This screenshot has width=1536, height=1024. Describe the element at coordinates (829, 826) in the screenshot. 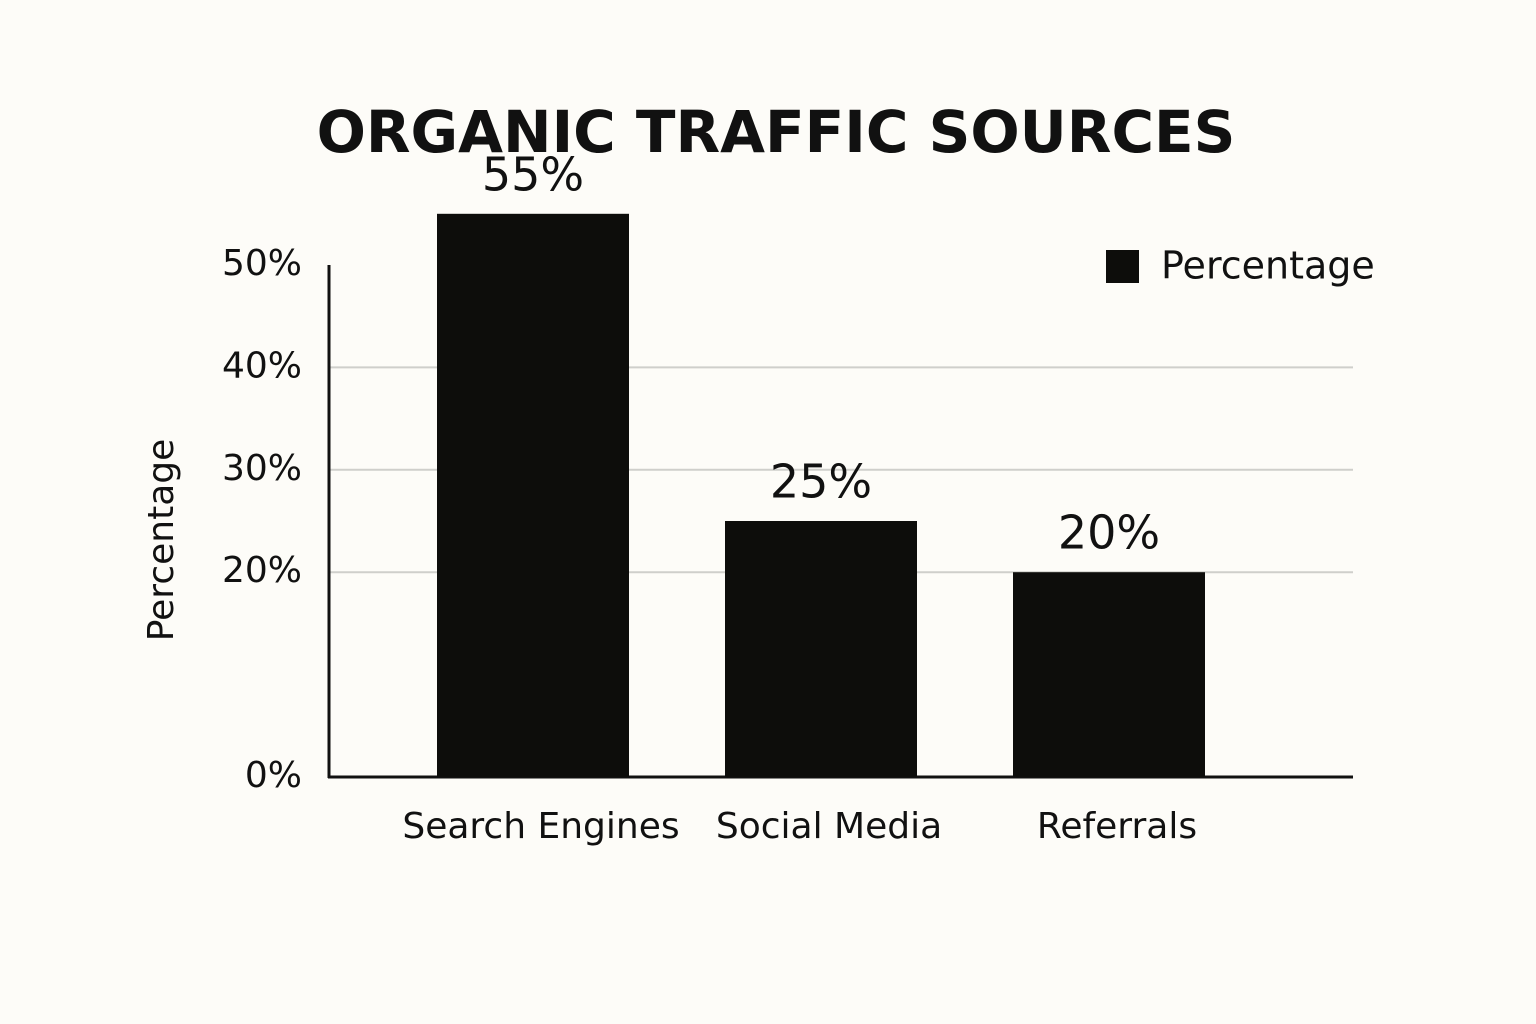

I see `x-tick-label: Social Media` at that location.